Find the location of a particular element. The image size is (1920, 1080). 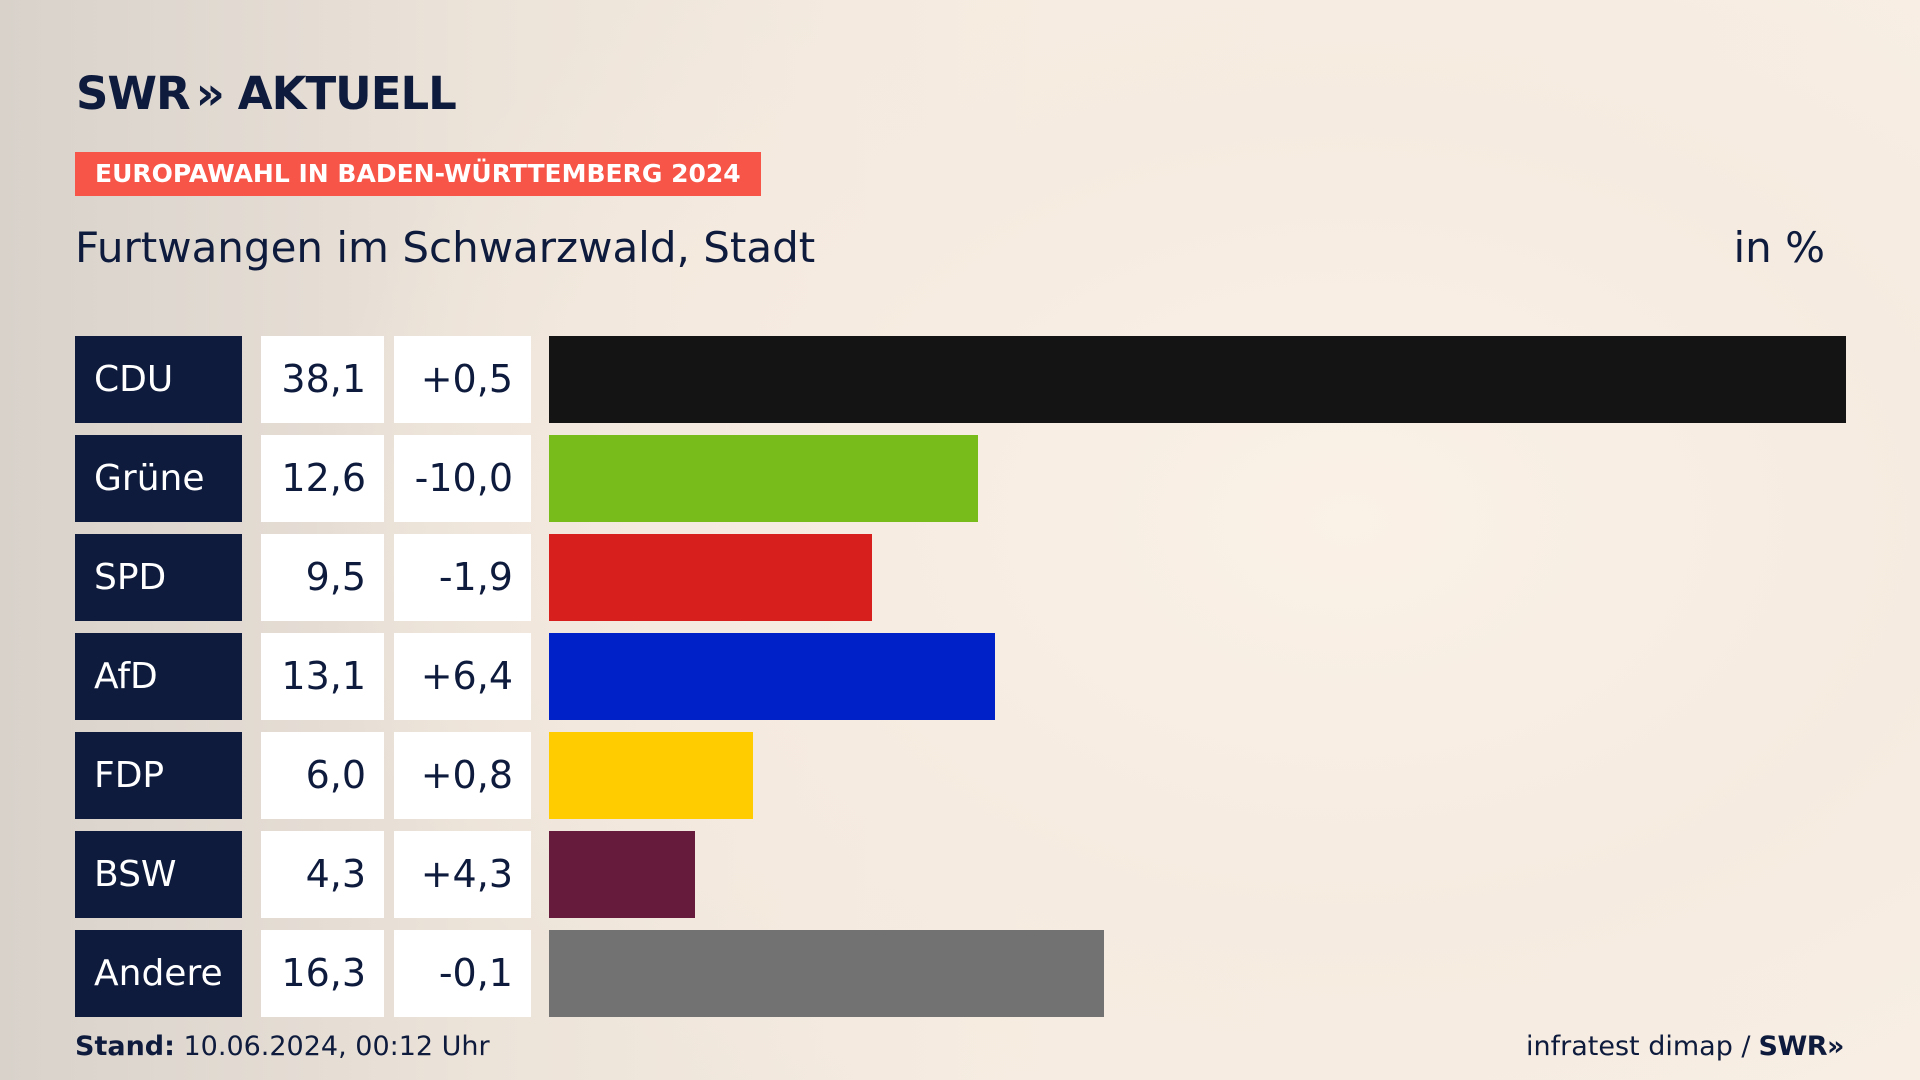

stand-value: 10.06.2024, 00:12 Uhr is located at coordinates (332, 1046).